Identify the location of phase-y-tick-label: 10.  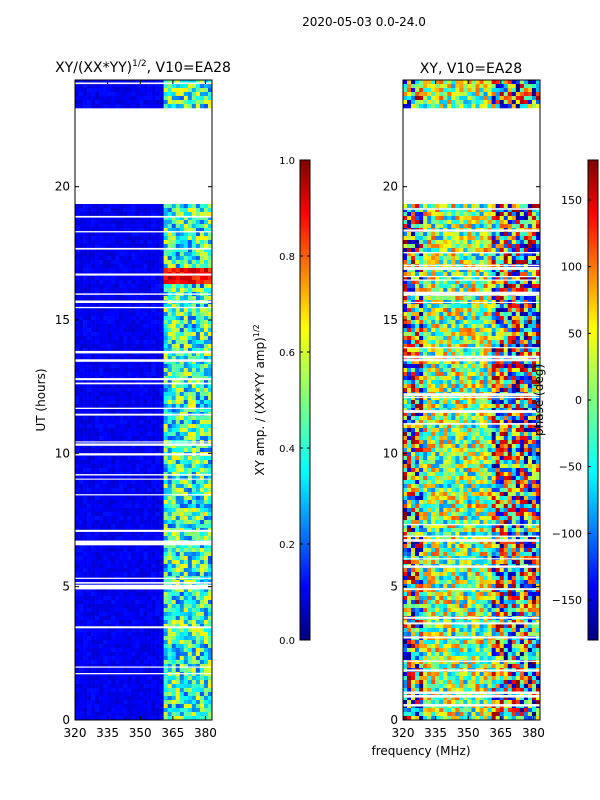
(390, 453).